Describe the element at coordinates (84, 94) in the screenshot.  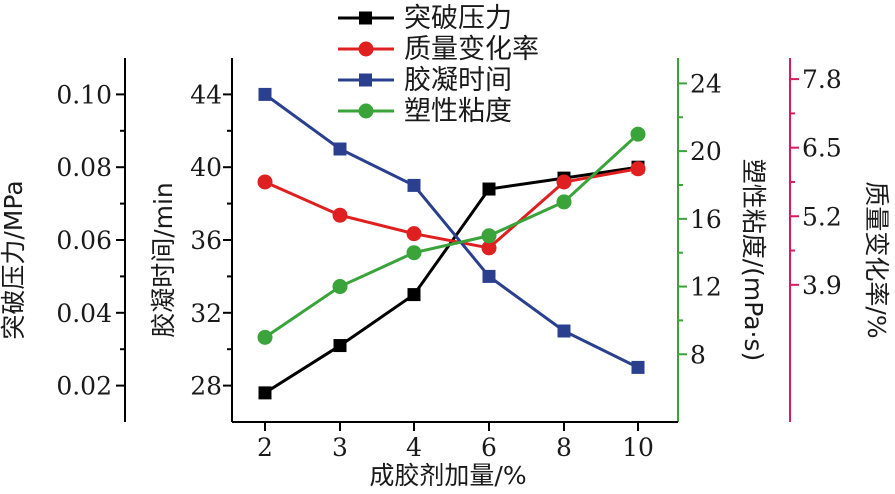
I see `y-tick-label-pressure-4: 0.10` at that location.